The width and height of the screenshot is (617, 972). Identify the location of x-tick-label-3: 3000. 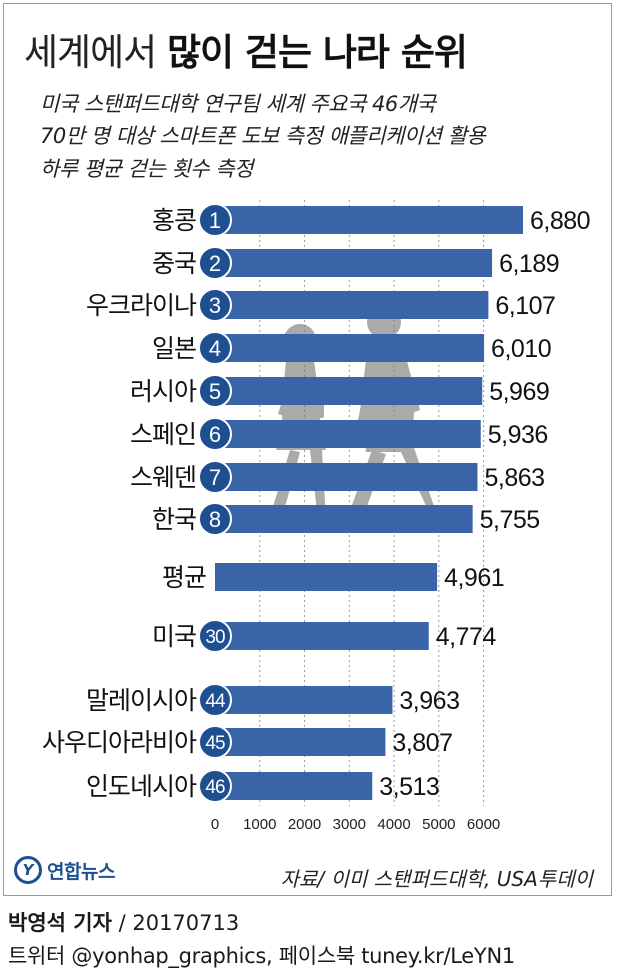
(349, 824).